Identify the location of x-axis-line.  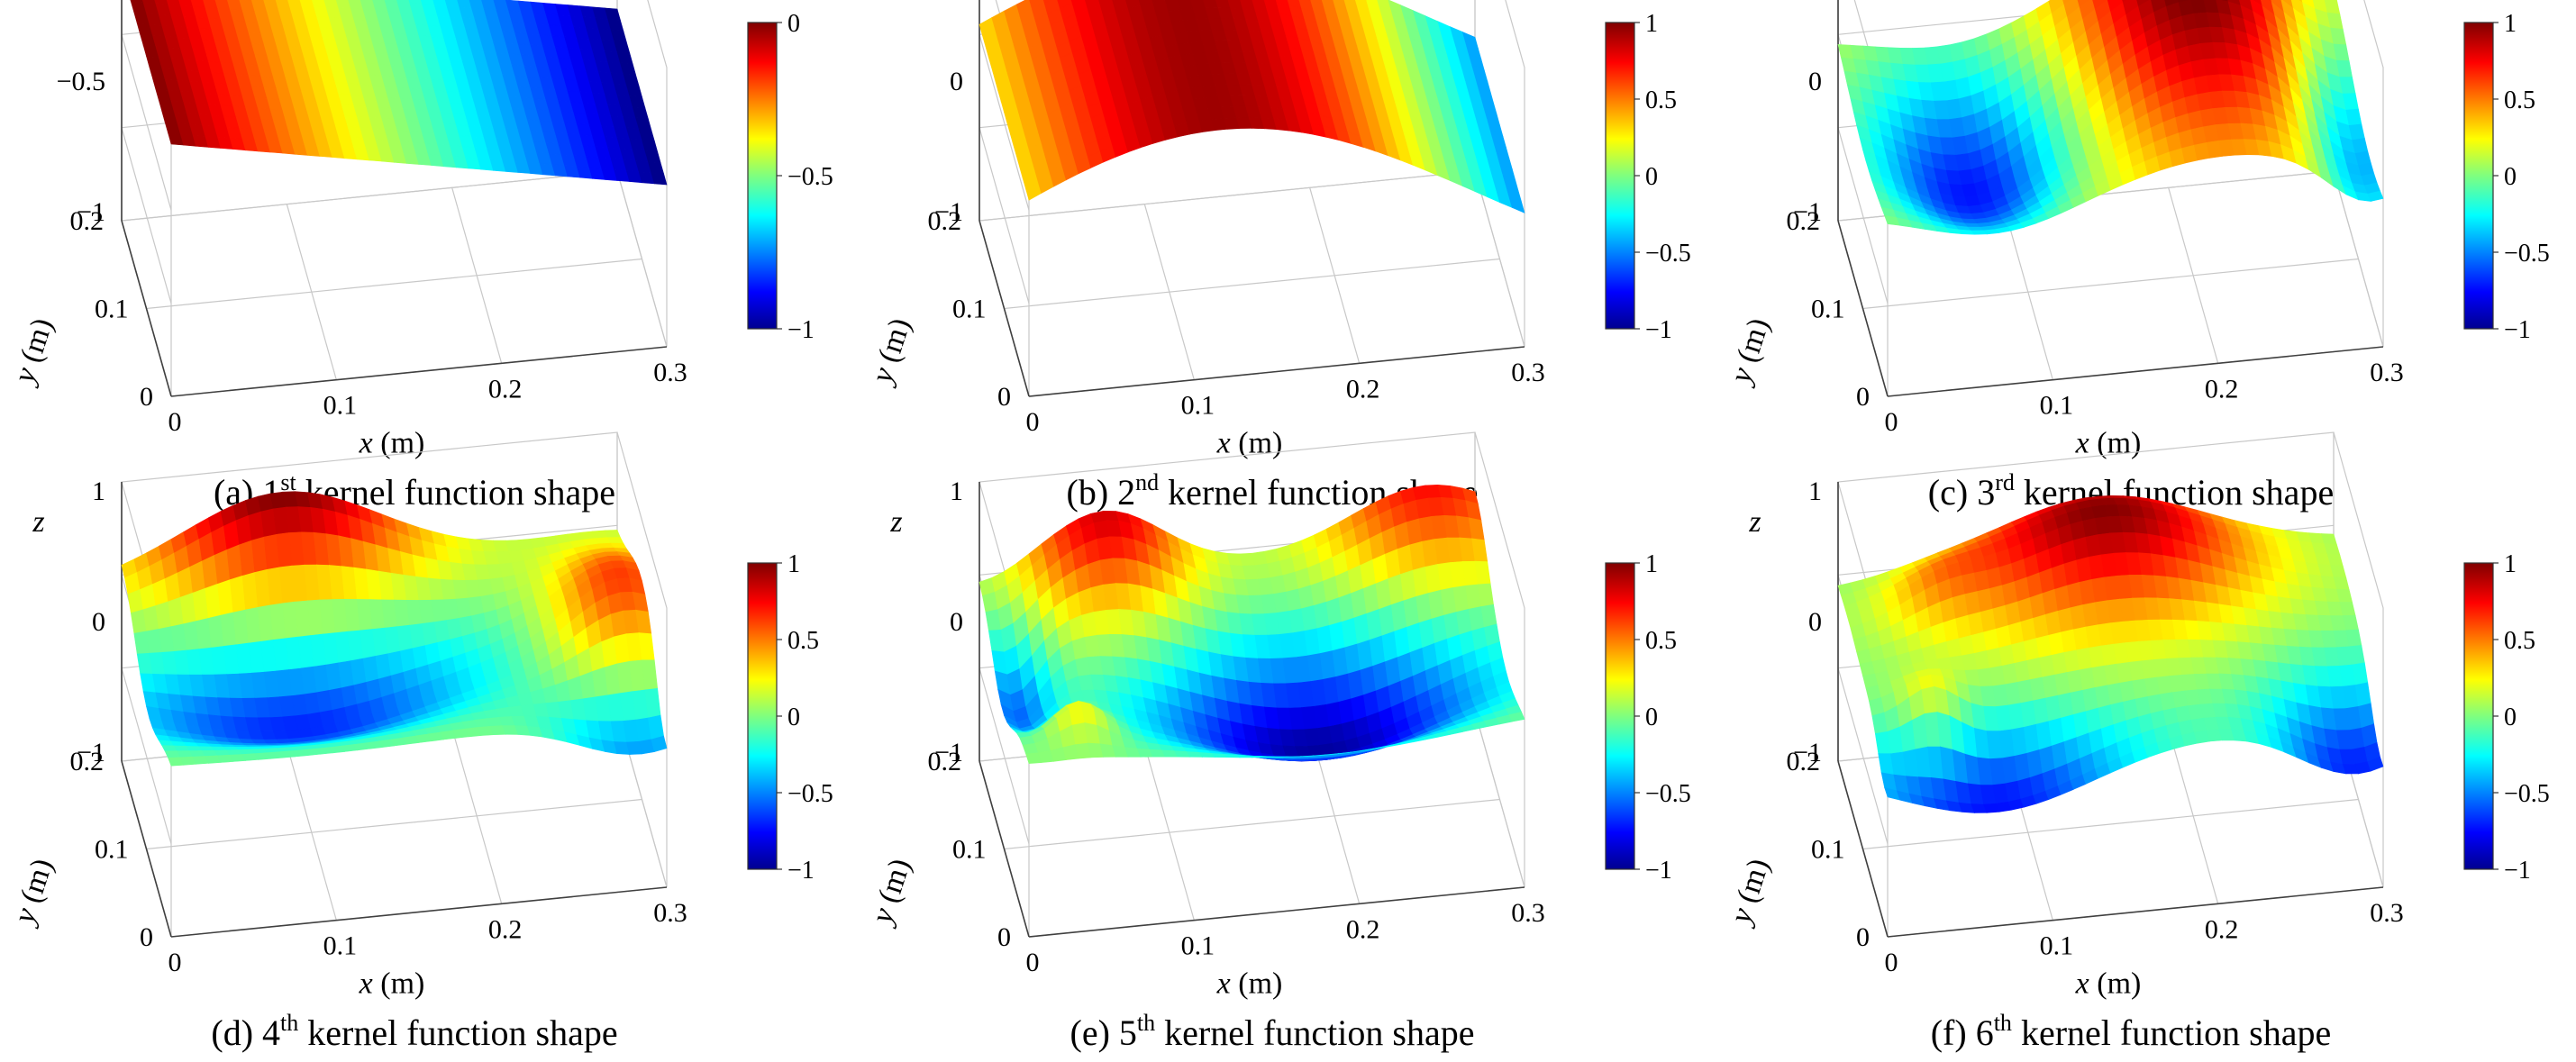
(419, 912).